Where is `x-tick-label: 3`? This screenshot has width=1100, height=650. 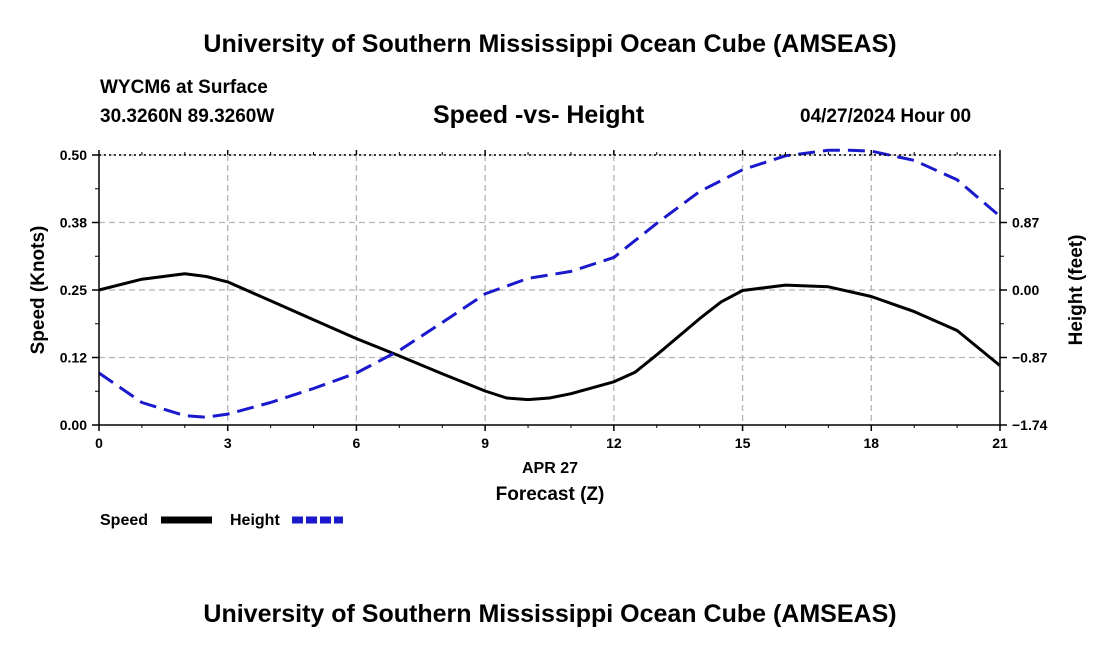
x-tick-label: 3 is located at coordinates (228, 443).